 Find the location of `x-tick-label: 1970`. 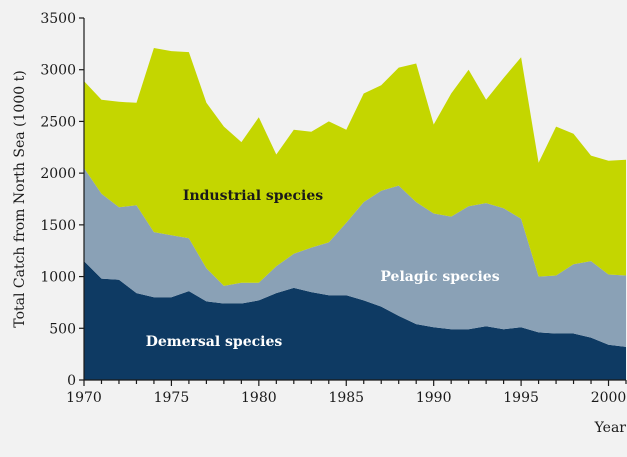

x-tick-label: 1970 is located at coordinates (84, 398).